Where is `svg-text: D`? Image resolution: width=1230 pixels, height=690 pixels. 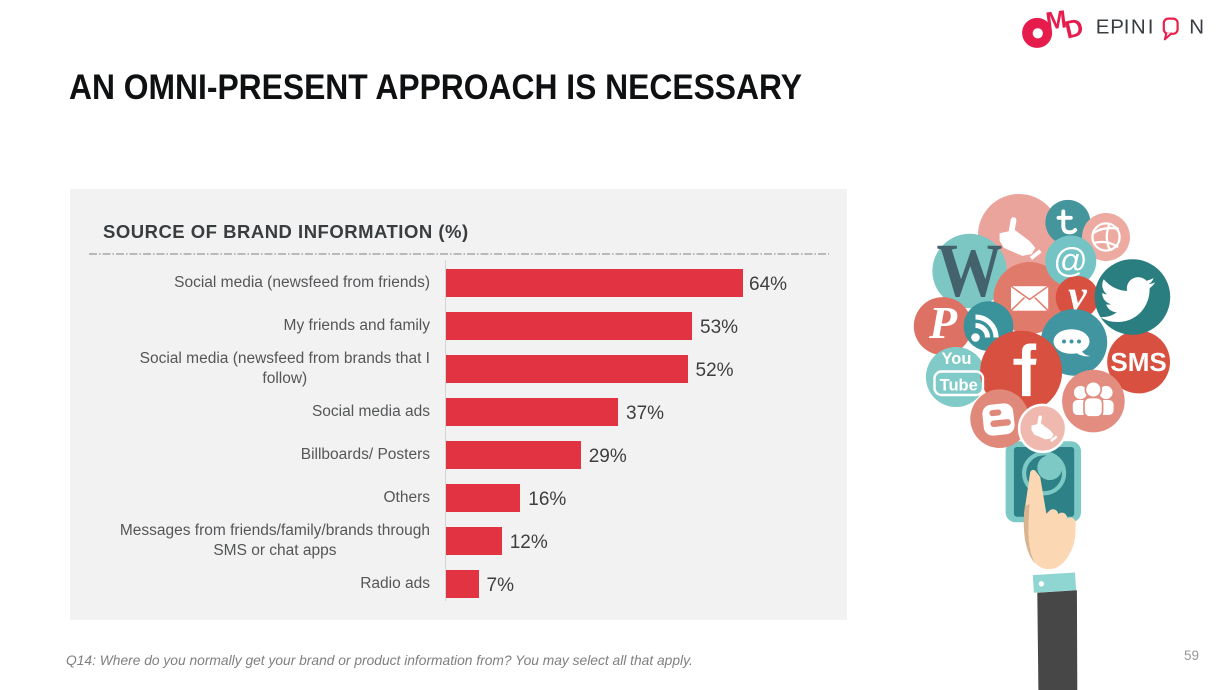 svg-text: D is located at coordinates (1074, 28).